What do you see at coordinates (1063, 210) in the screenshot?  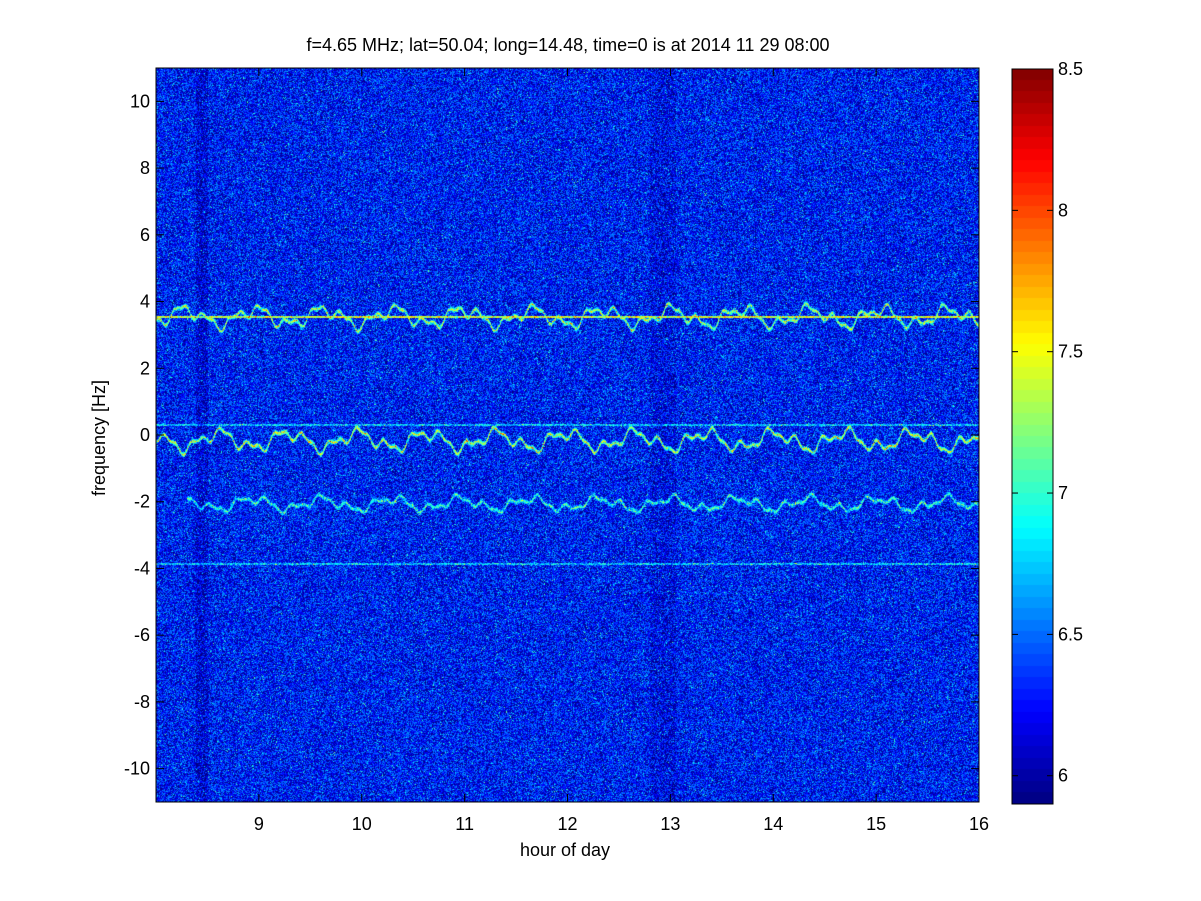 I see `colorbar-tick-label: 8` at bounding box center [1063, 210].